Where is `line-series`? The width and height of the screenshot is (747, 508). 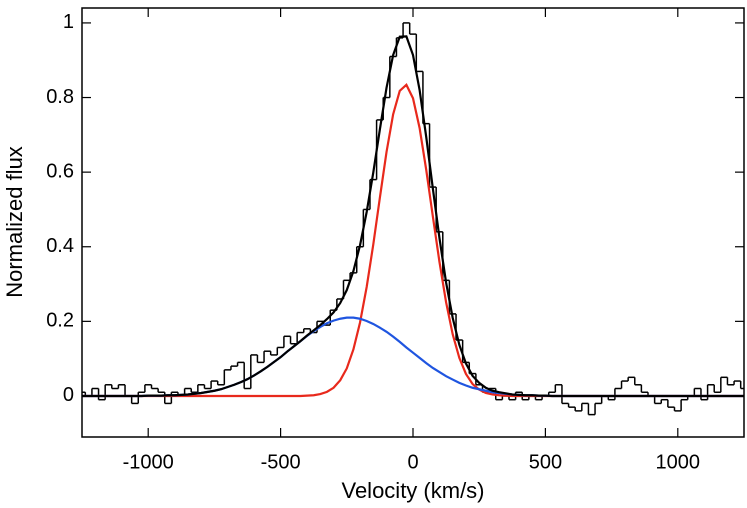 line-series is located at coordinates (413, 357).